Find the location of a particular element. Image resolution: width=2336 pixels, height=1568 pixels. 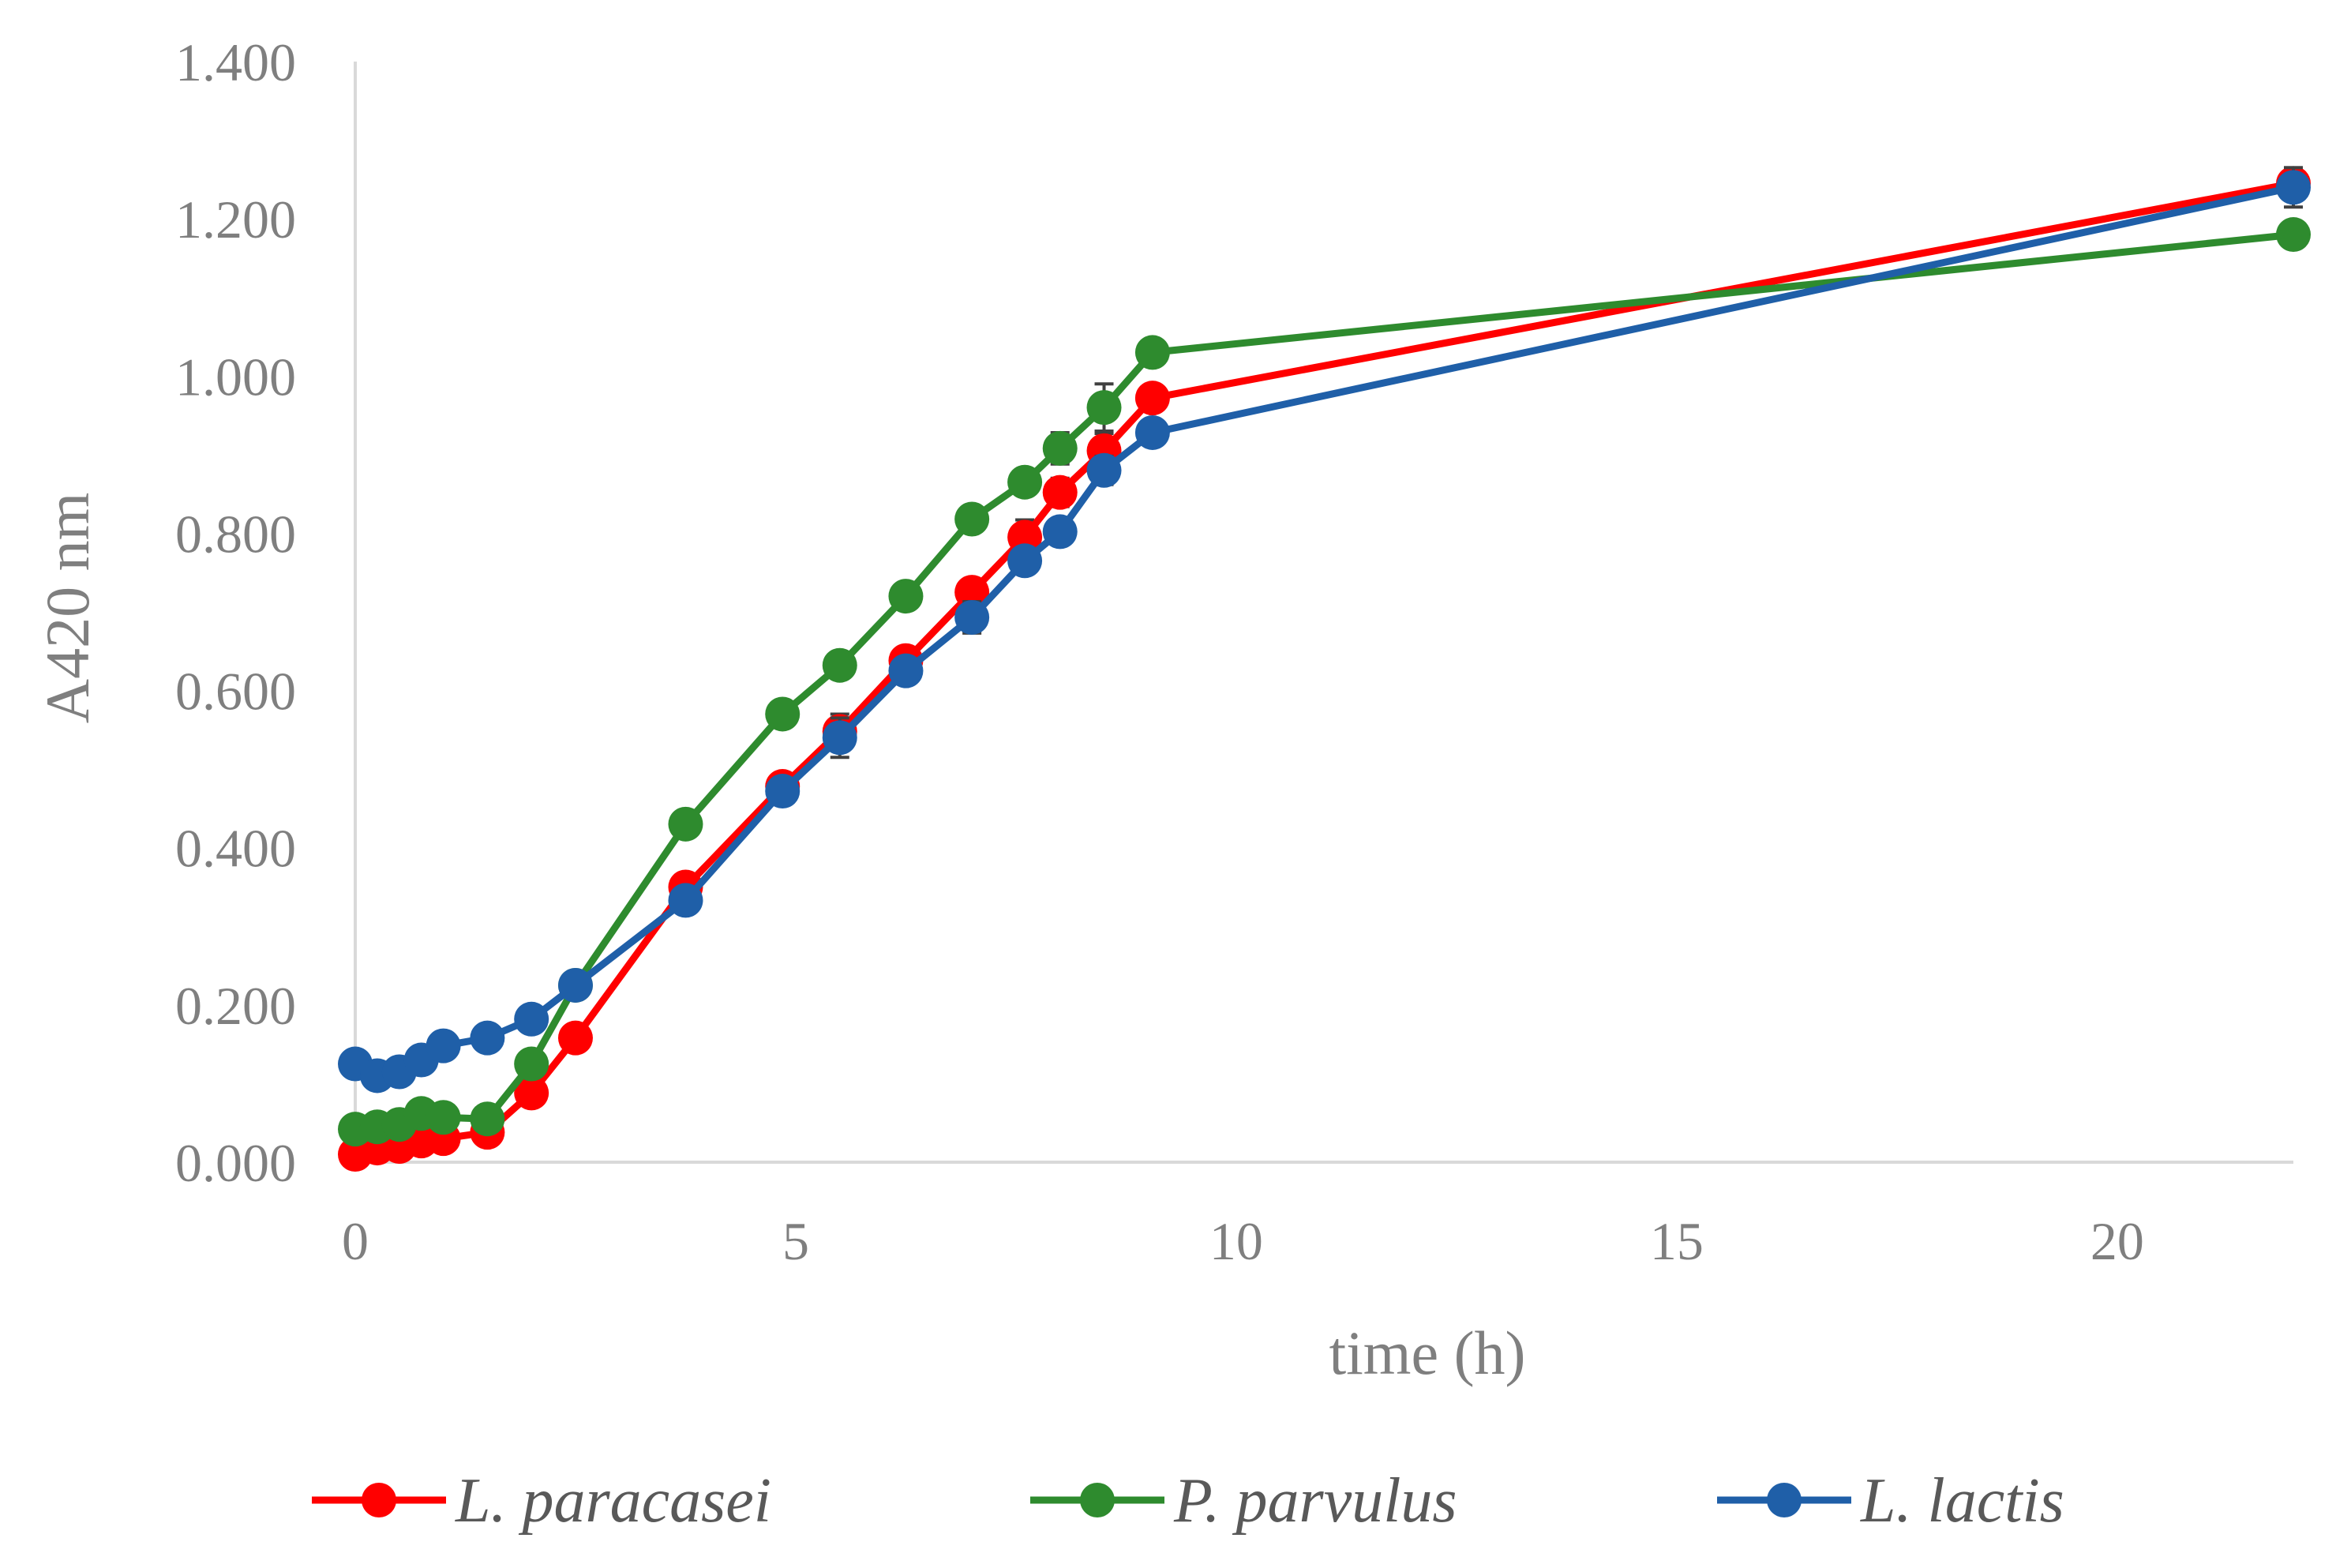

legend-label: P. parvulus is located at coordinates (1315, 1501).